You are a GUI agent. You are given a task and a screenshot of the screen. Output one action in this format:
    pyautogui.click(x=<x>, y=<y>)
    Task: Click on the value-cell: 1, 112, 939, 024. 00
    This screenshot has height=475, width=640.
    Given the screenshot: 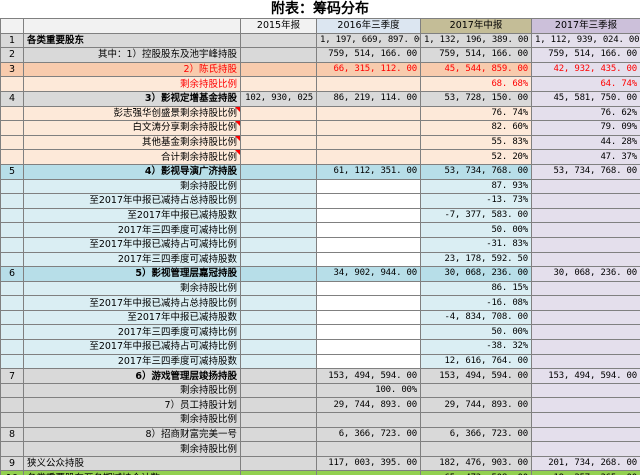 What is the action you would take?
    pyautogui.click(x=585, y=40)
    